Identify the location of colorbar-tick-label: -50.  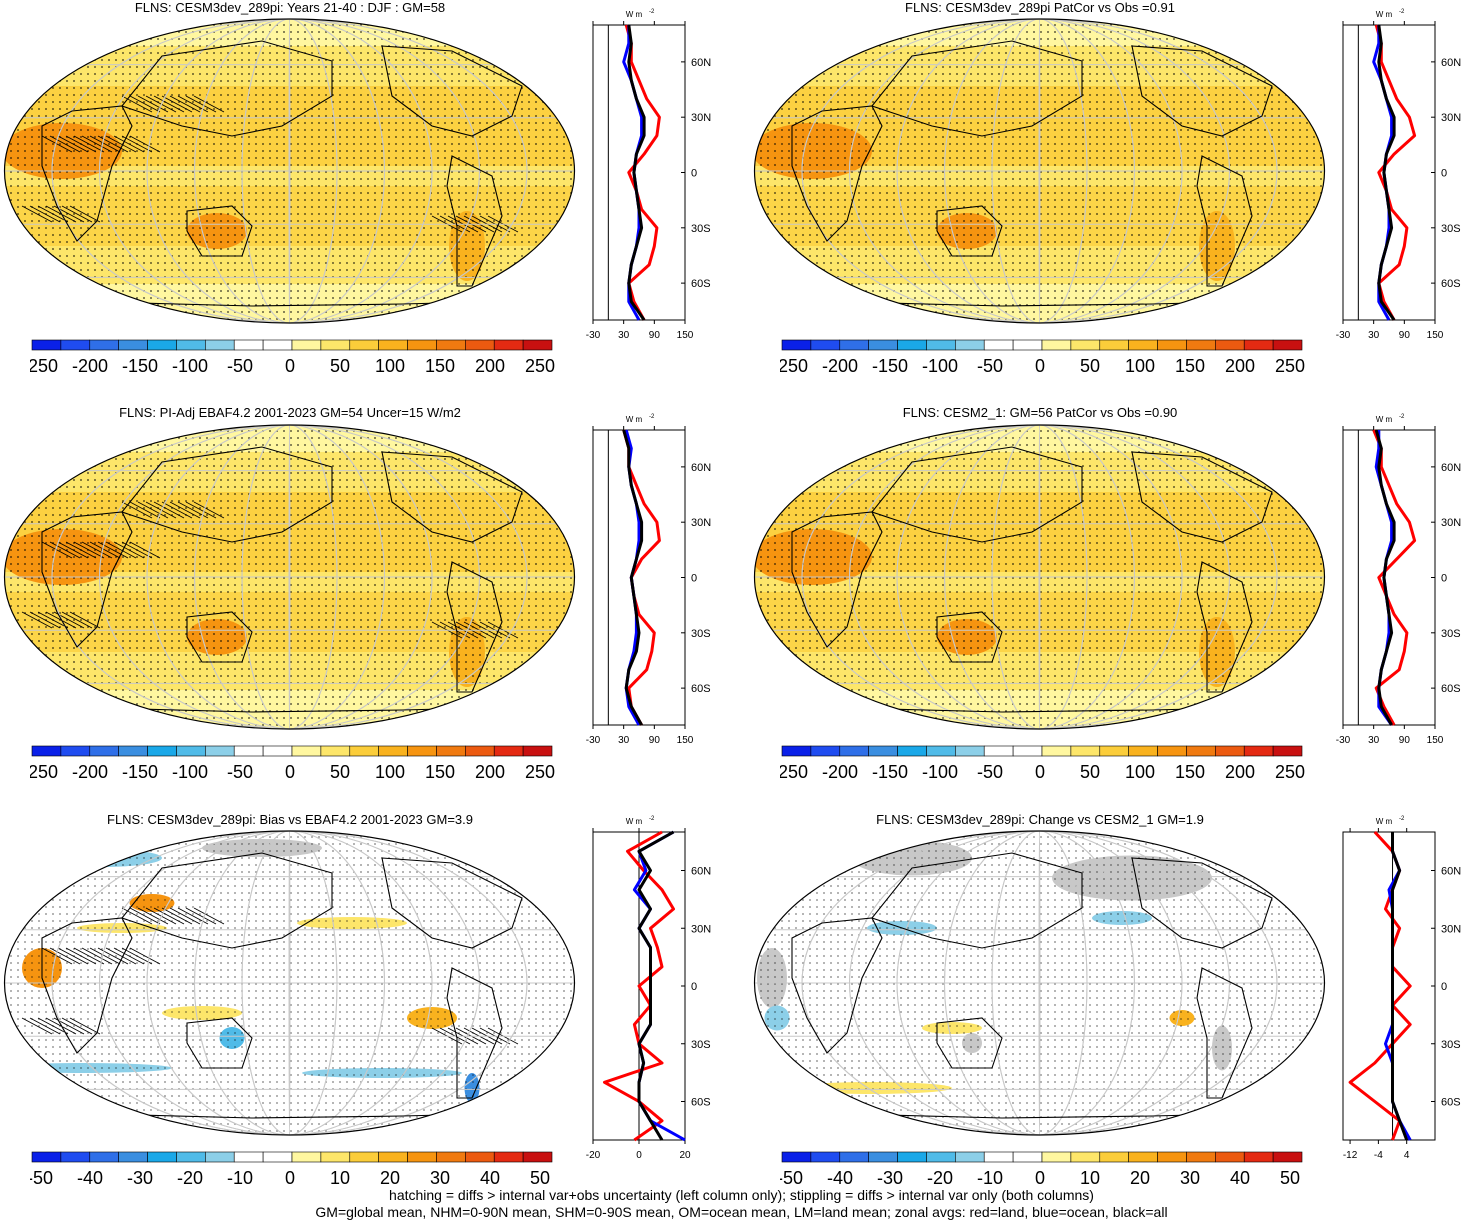
(990, 366).